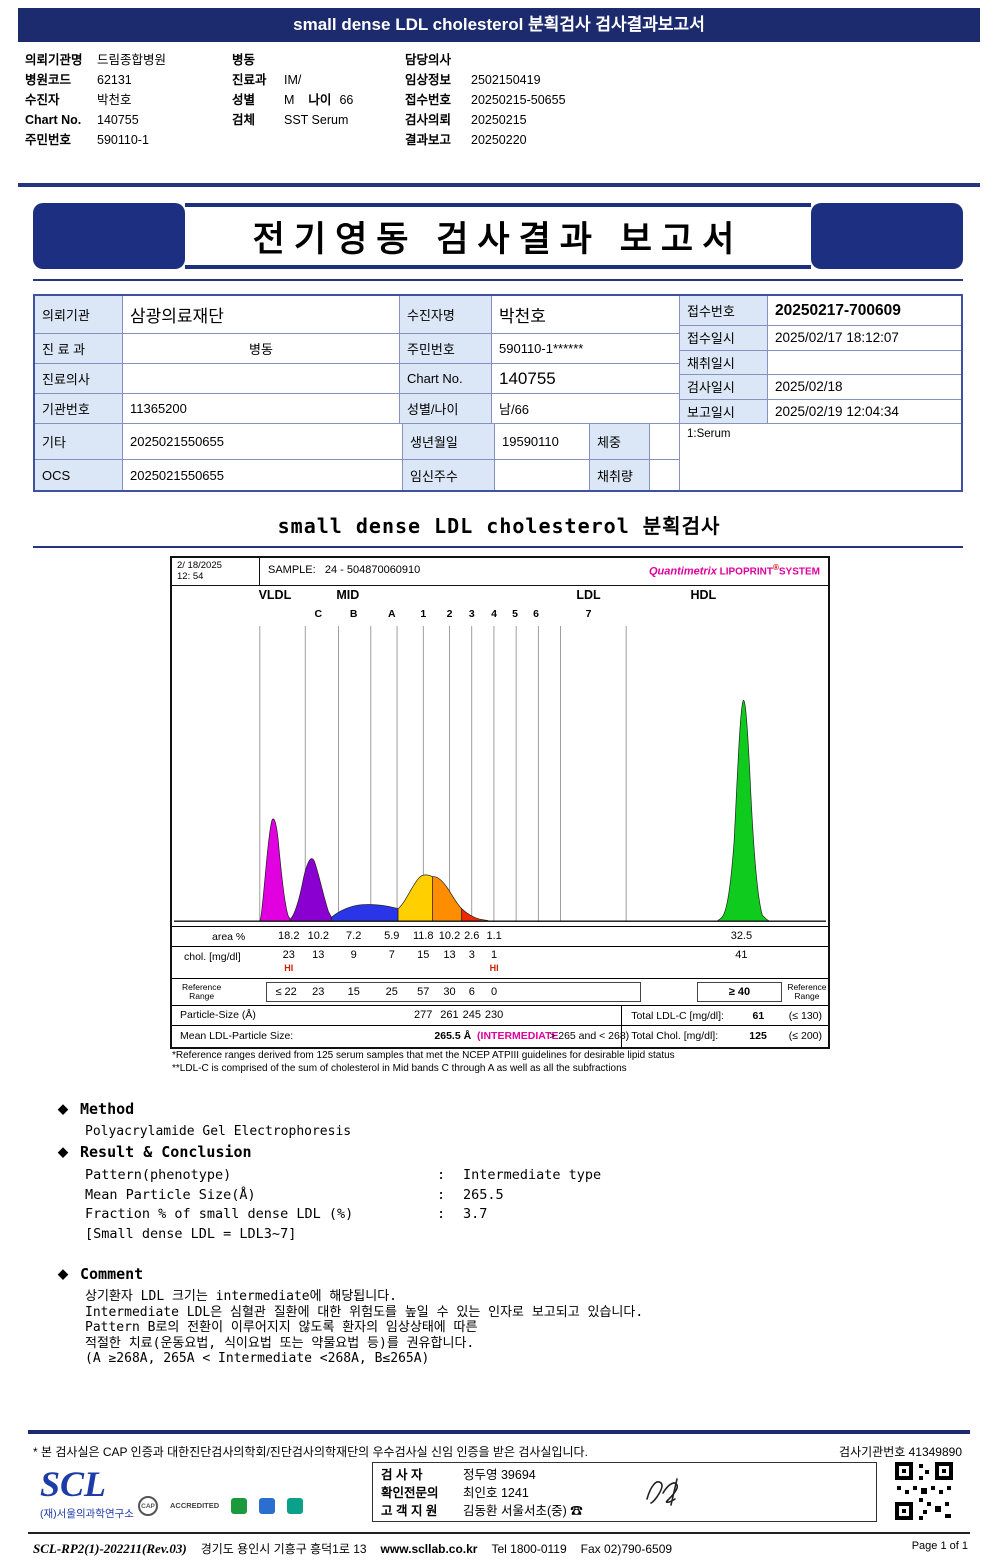 This screenshot has width=998, height=1564. I want to click on result-value: 265.5, so click(483, 1194).